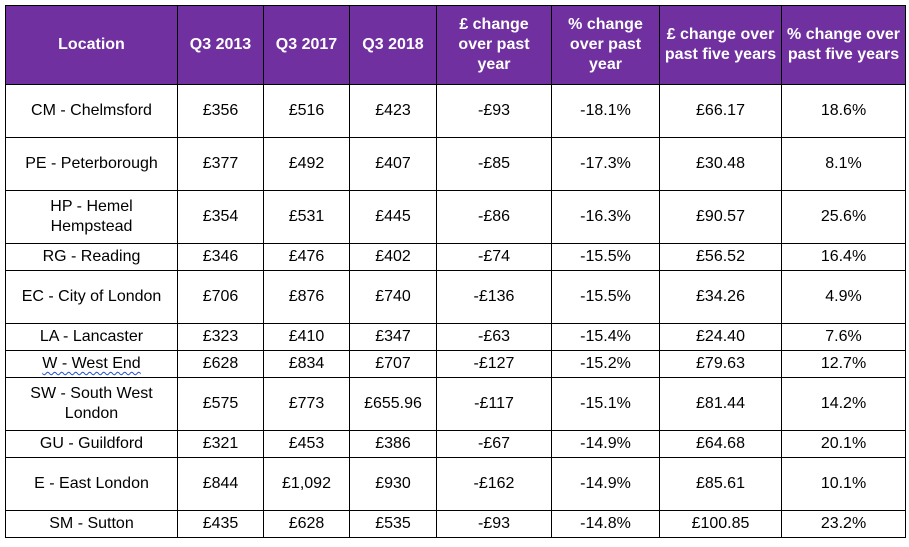  Describe the element at coordinates (843, 444) in the screenshot. I see `cell-pct-change-five-years: 20.1%` at that location.